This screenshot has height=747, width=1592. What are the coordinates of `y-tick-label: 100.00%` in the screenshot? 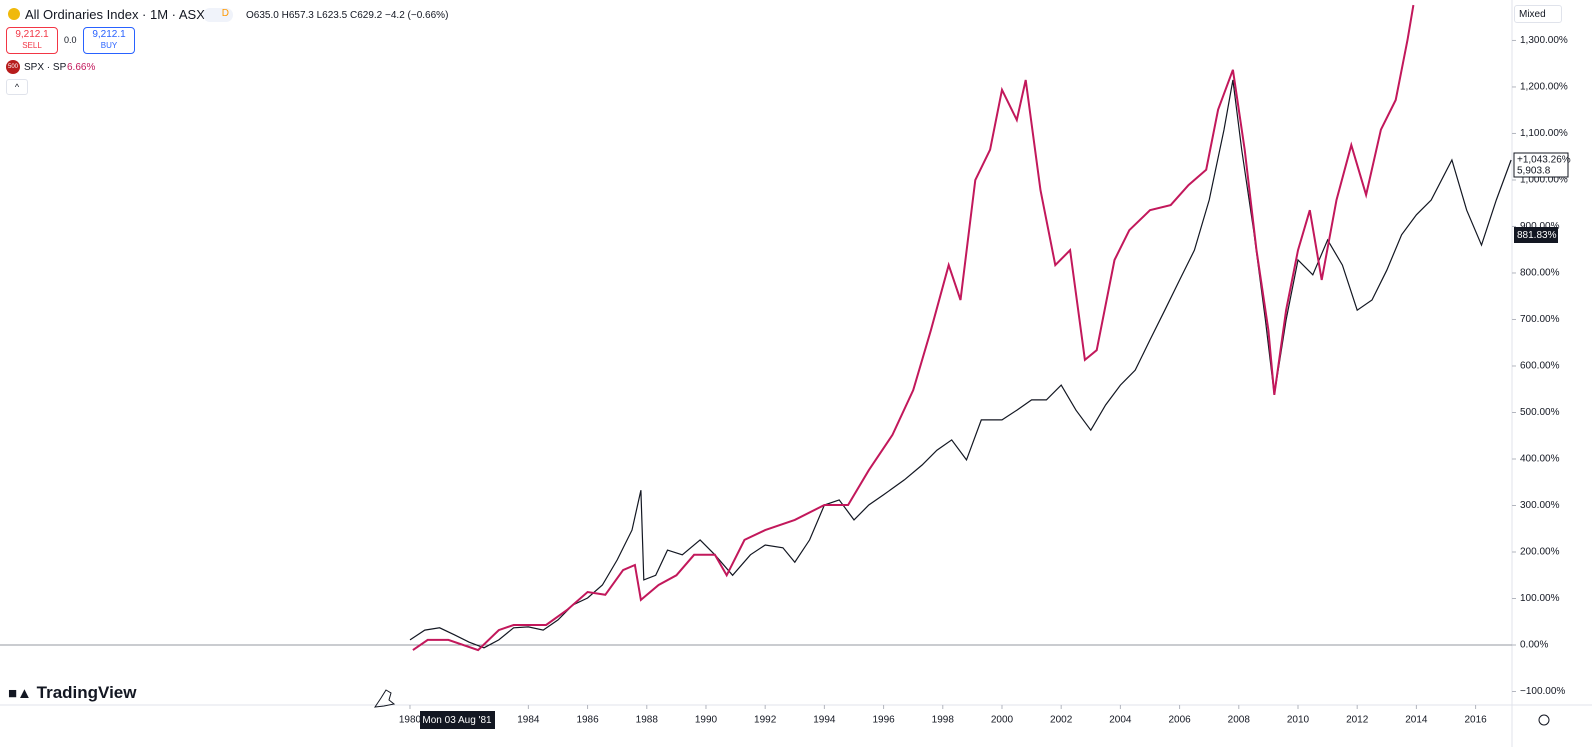 It's located at (1540, 598).